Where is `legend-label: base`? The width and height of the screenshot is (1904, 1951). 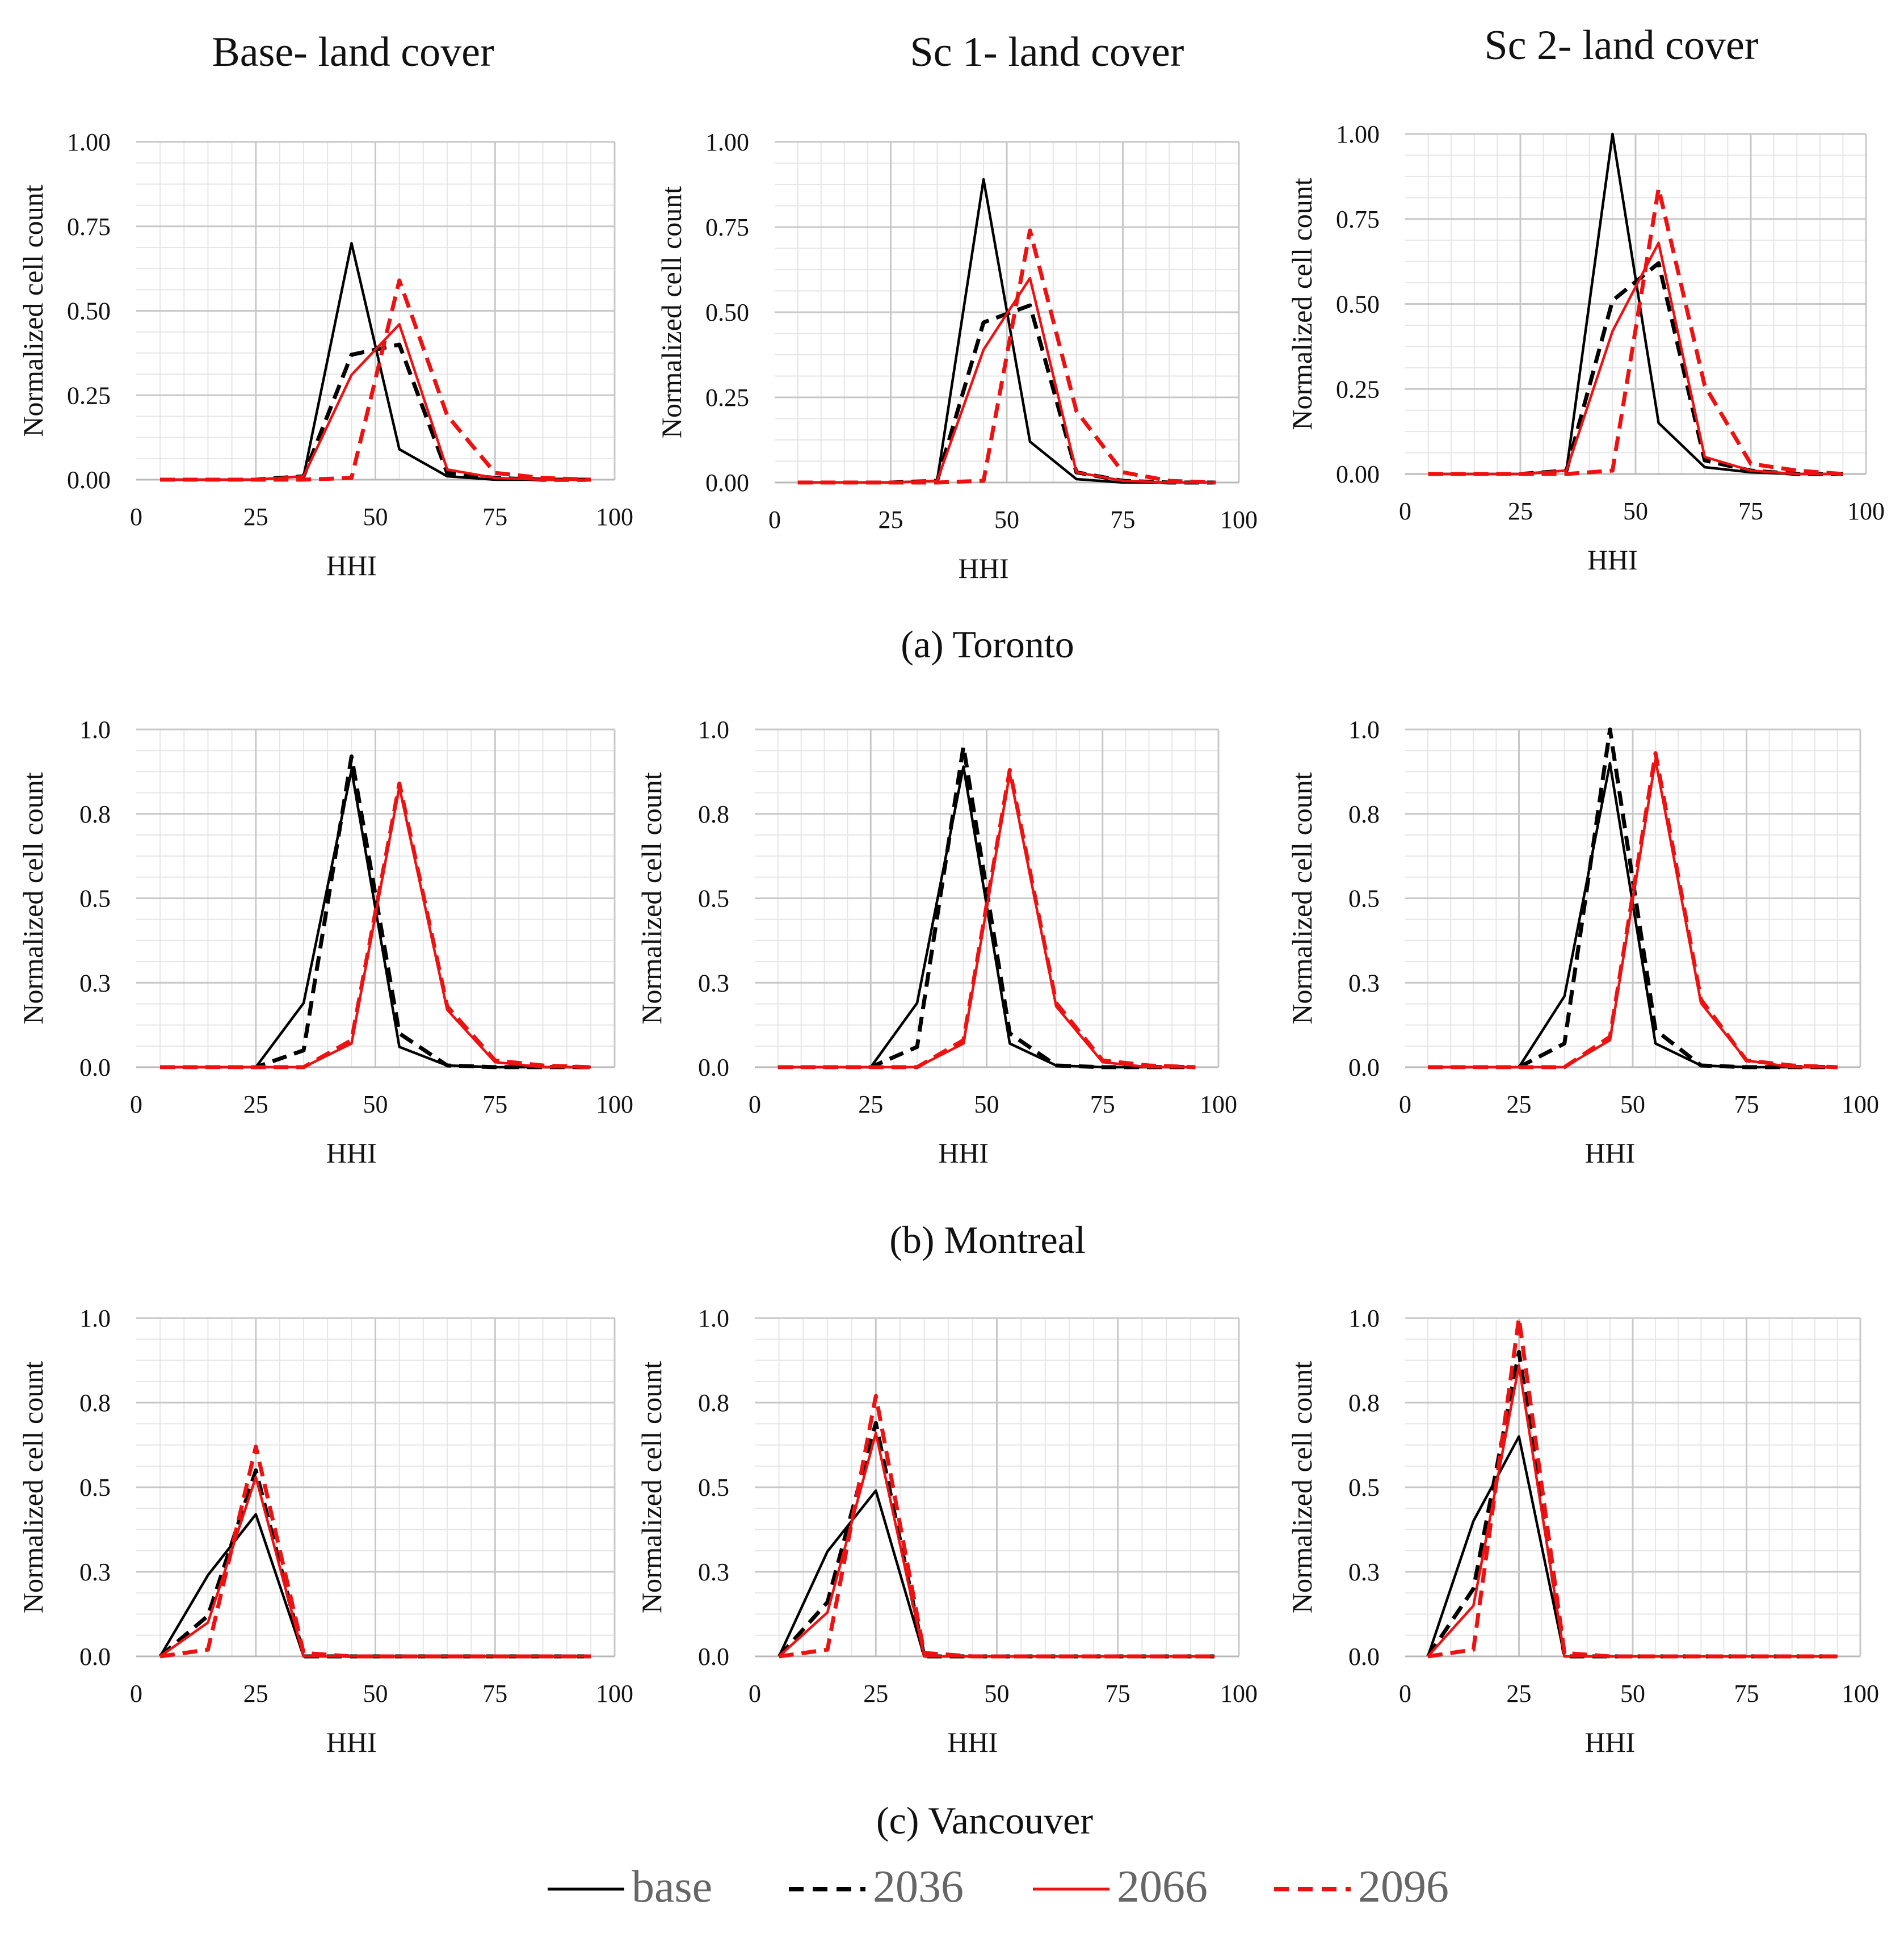
legend-label: base is located at coordinates (672, 1887).